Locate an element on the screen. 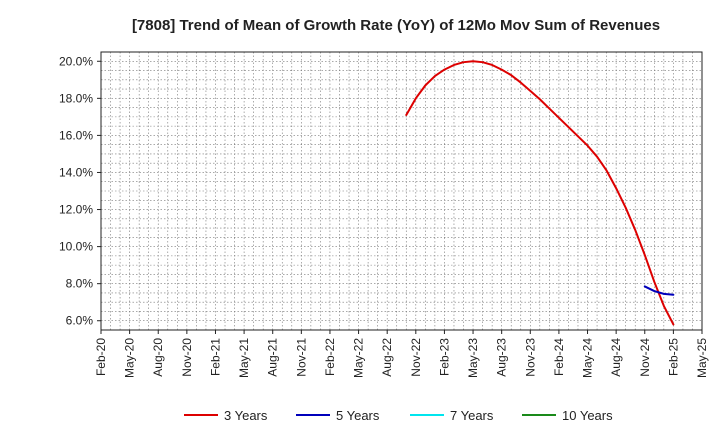  x-tick-label: Aug-22 is located at coordinates (387, 357).